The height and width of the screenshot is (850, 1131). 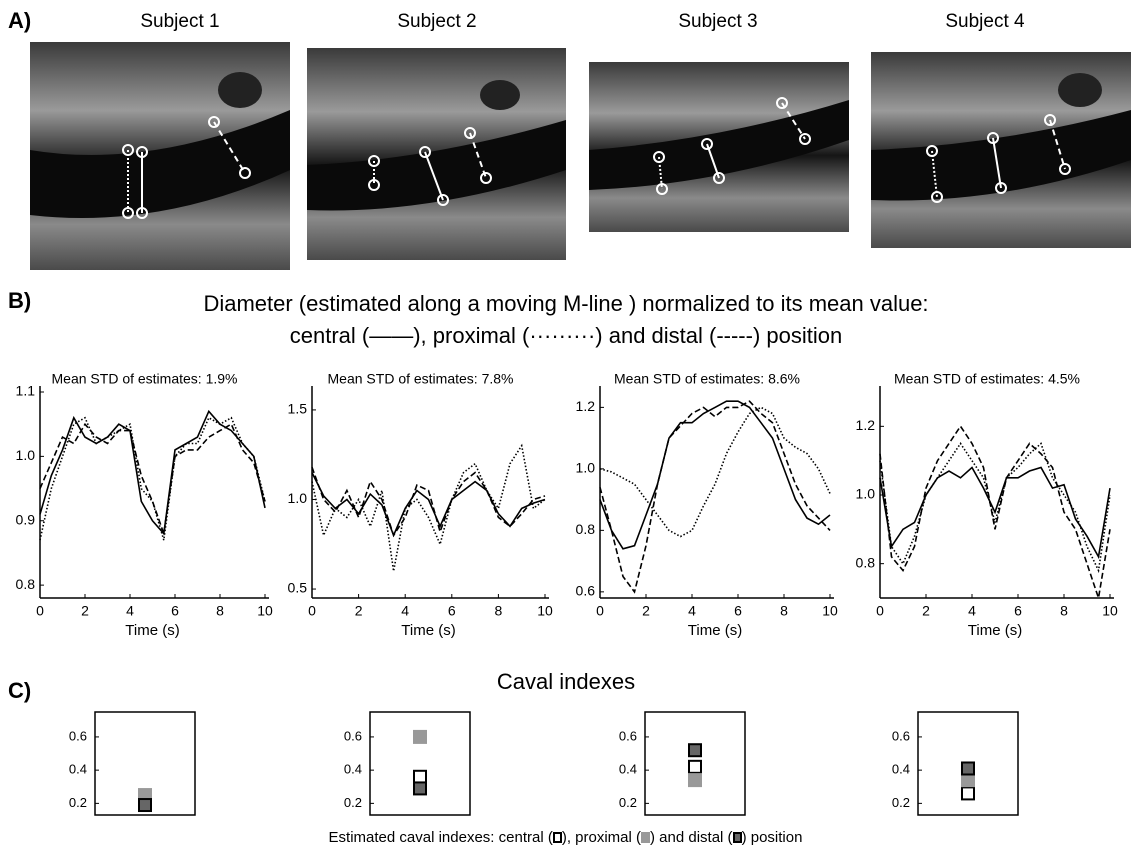 What do you see at coordinates (987, 379) in the screenshot?
I see `chart-title: Mean STD of estimates: 4.5%` at bounding box center [987, 379].